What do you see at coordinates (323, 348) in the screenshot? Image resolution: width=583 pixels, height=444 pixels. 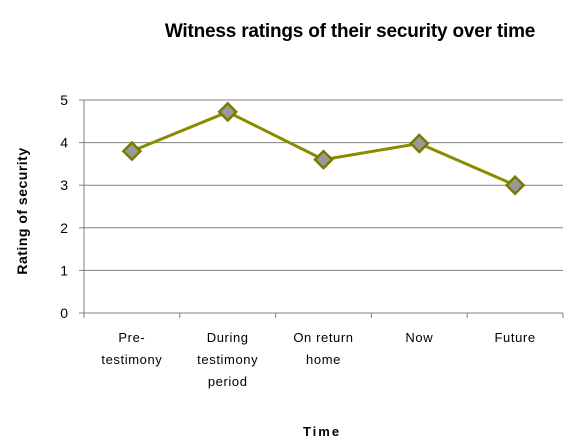 I see `x-tick-label-2: On return home` at bounding box center [323, 348].